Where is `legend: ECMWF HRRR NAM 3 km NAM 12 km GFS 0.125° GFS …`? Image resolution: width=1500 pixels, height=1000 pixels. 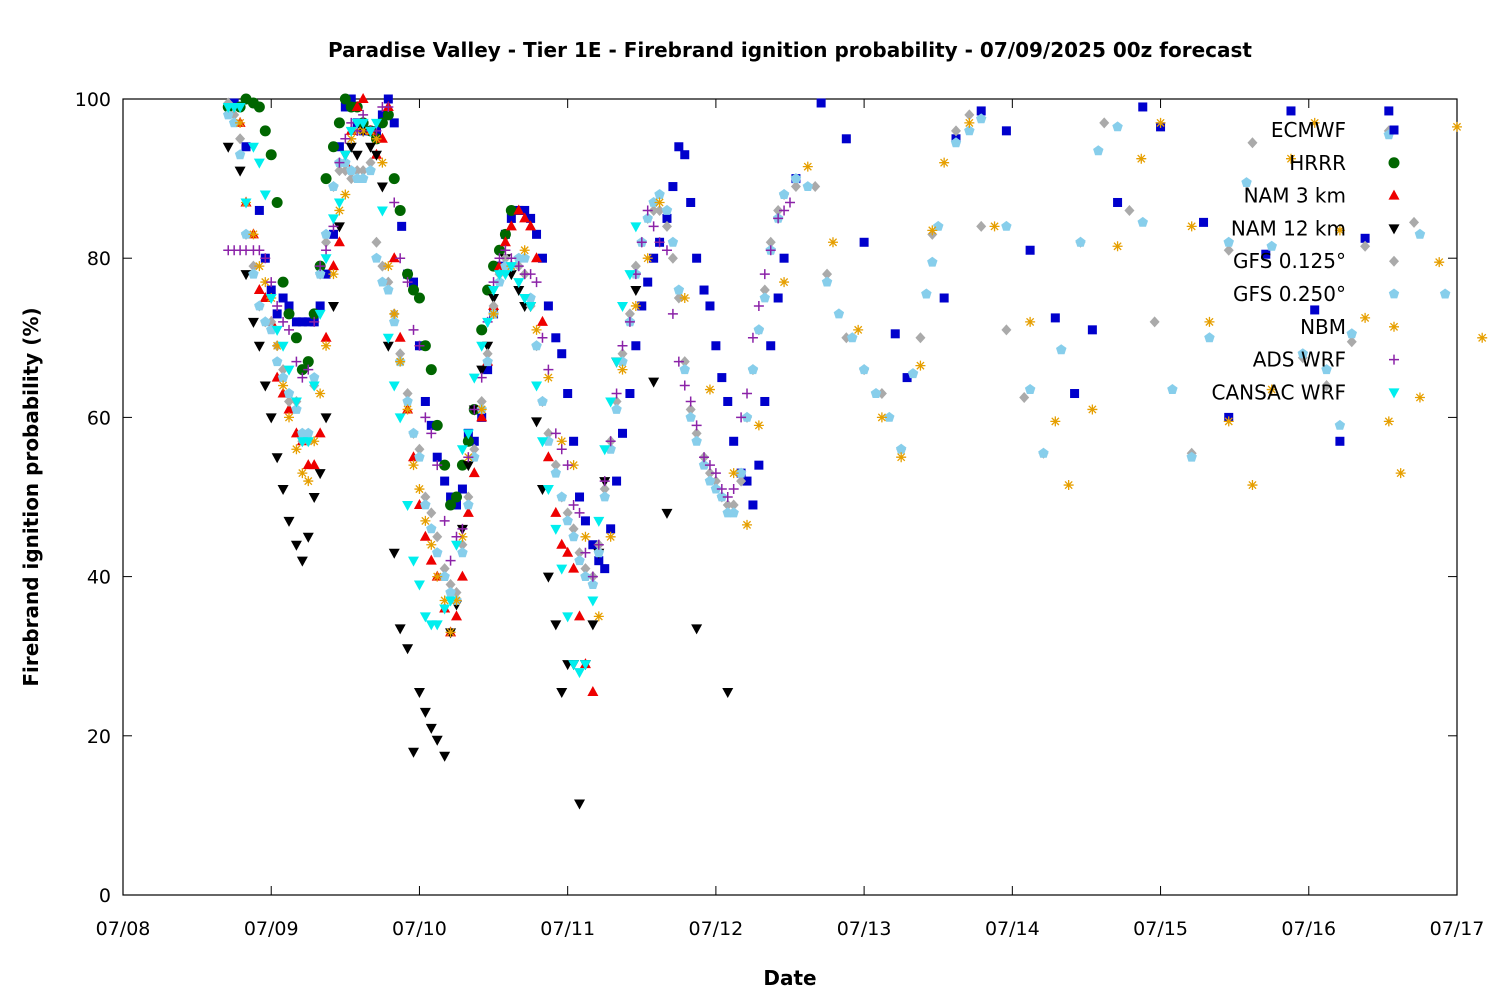
legend: ECMWF HRRR NAM 3 km NAM 12 km GFS 0.125° GFS … is located at coordinates (1305, 261).